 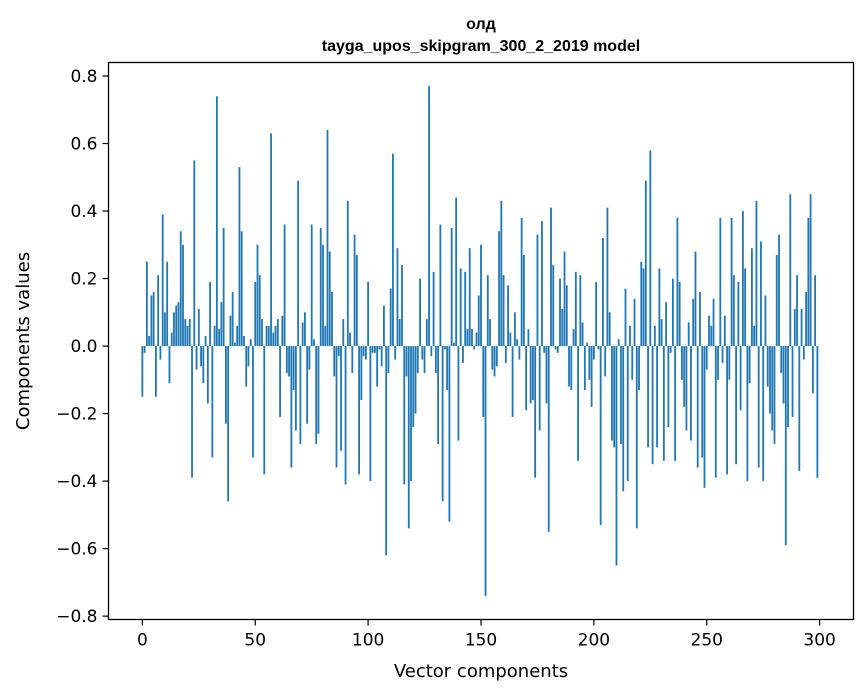 I want to click on x-tick-label: 0, so click(x=142, y=641).